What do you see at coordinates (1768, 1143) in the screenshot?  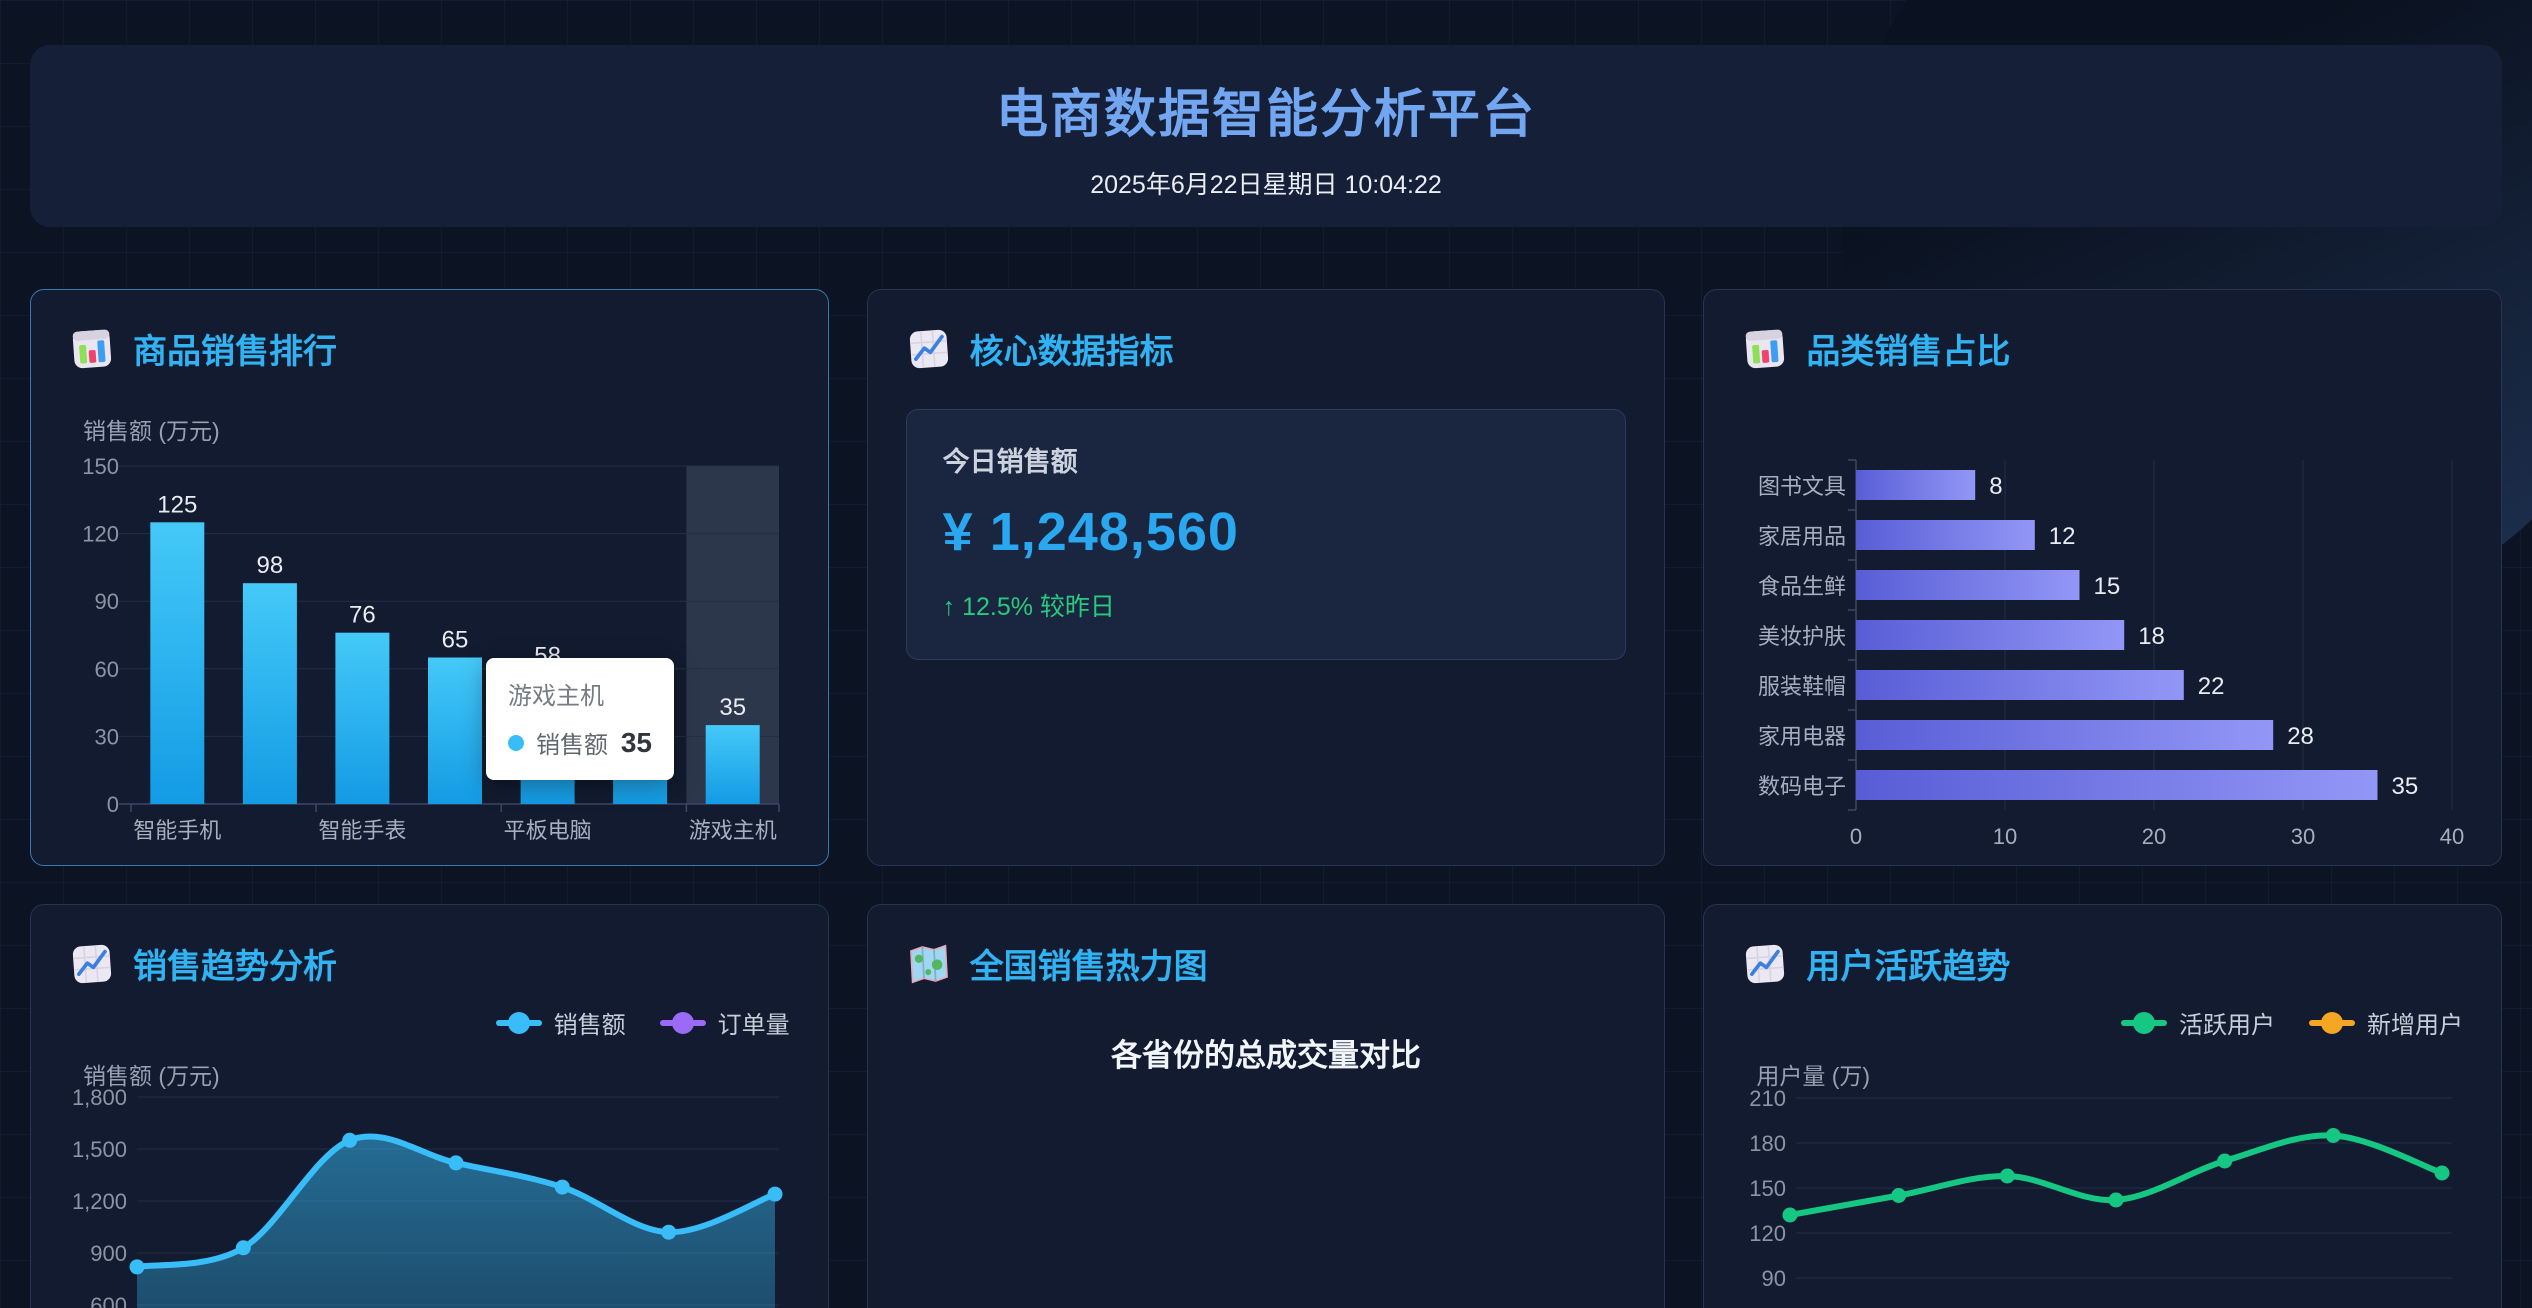 I see `svg-text: 180` at bounding box center [1768, 1143].